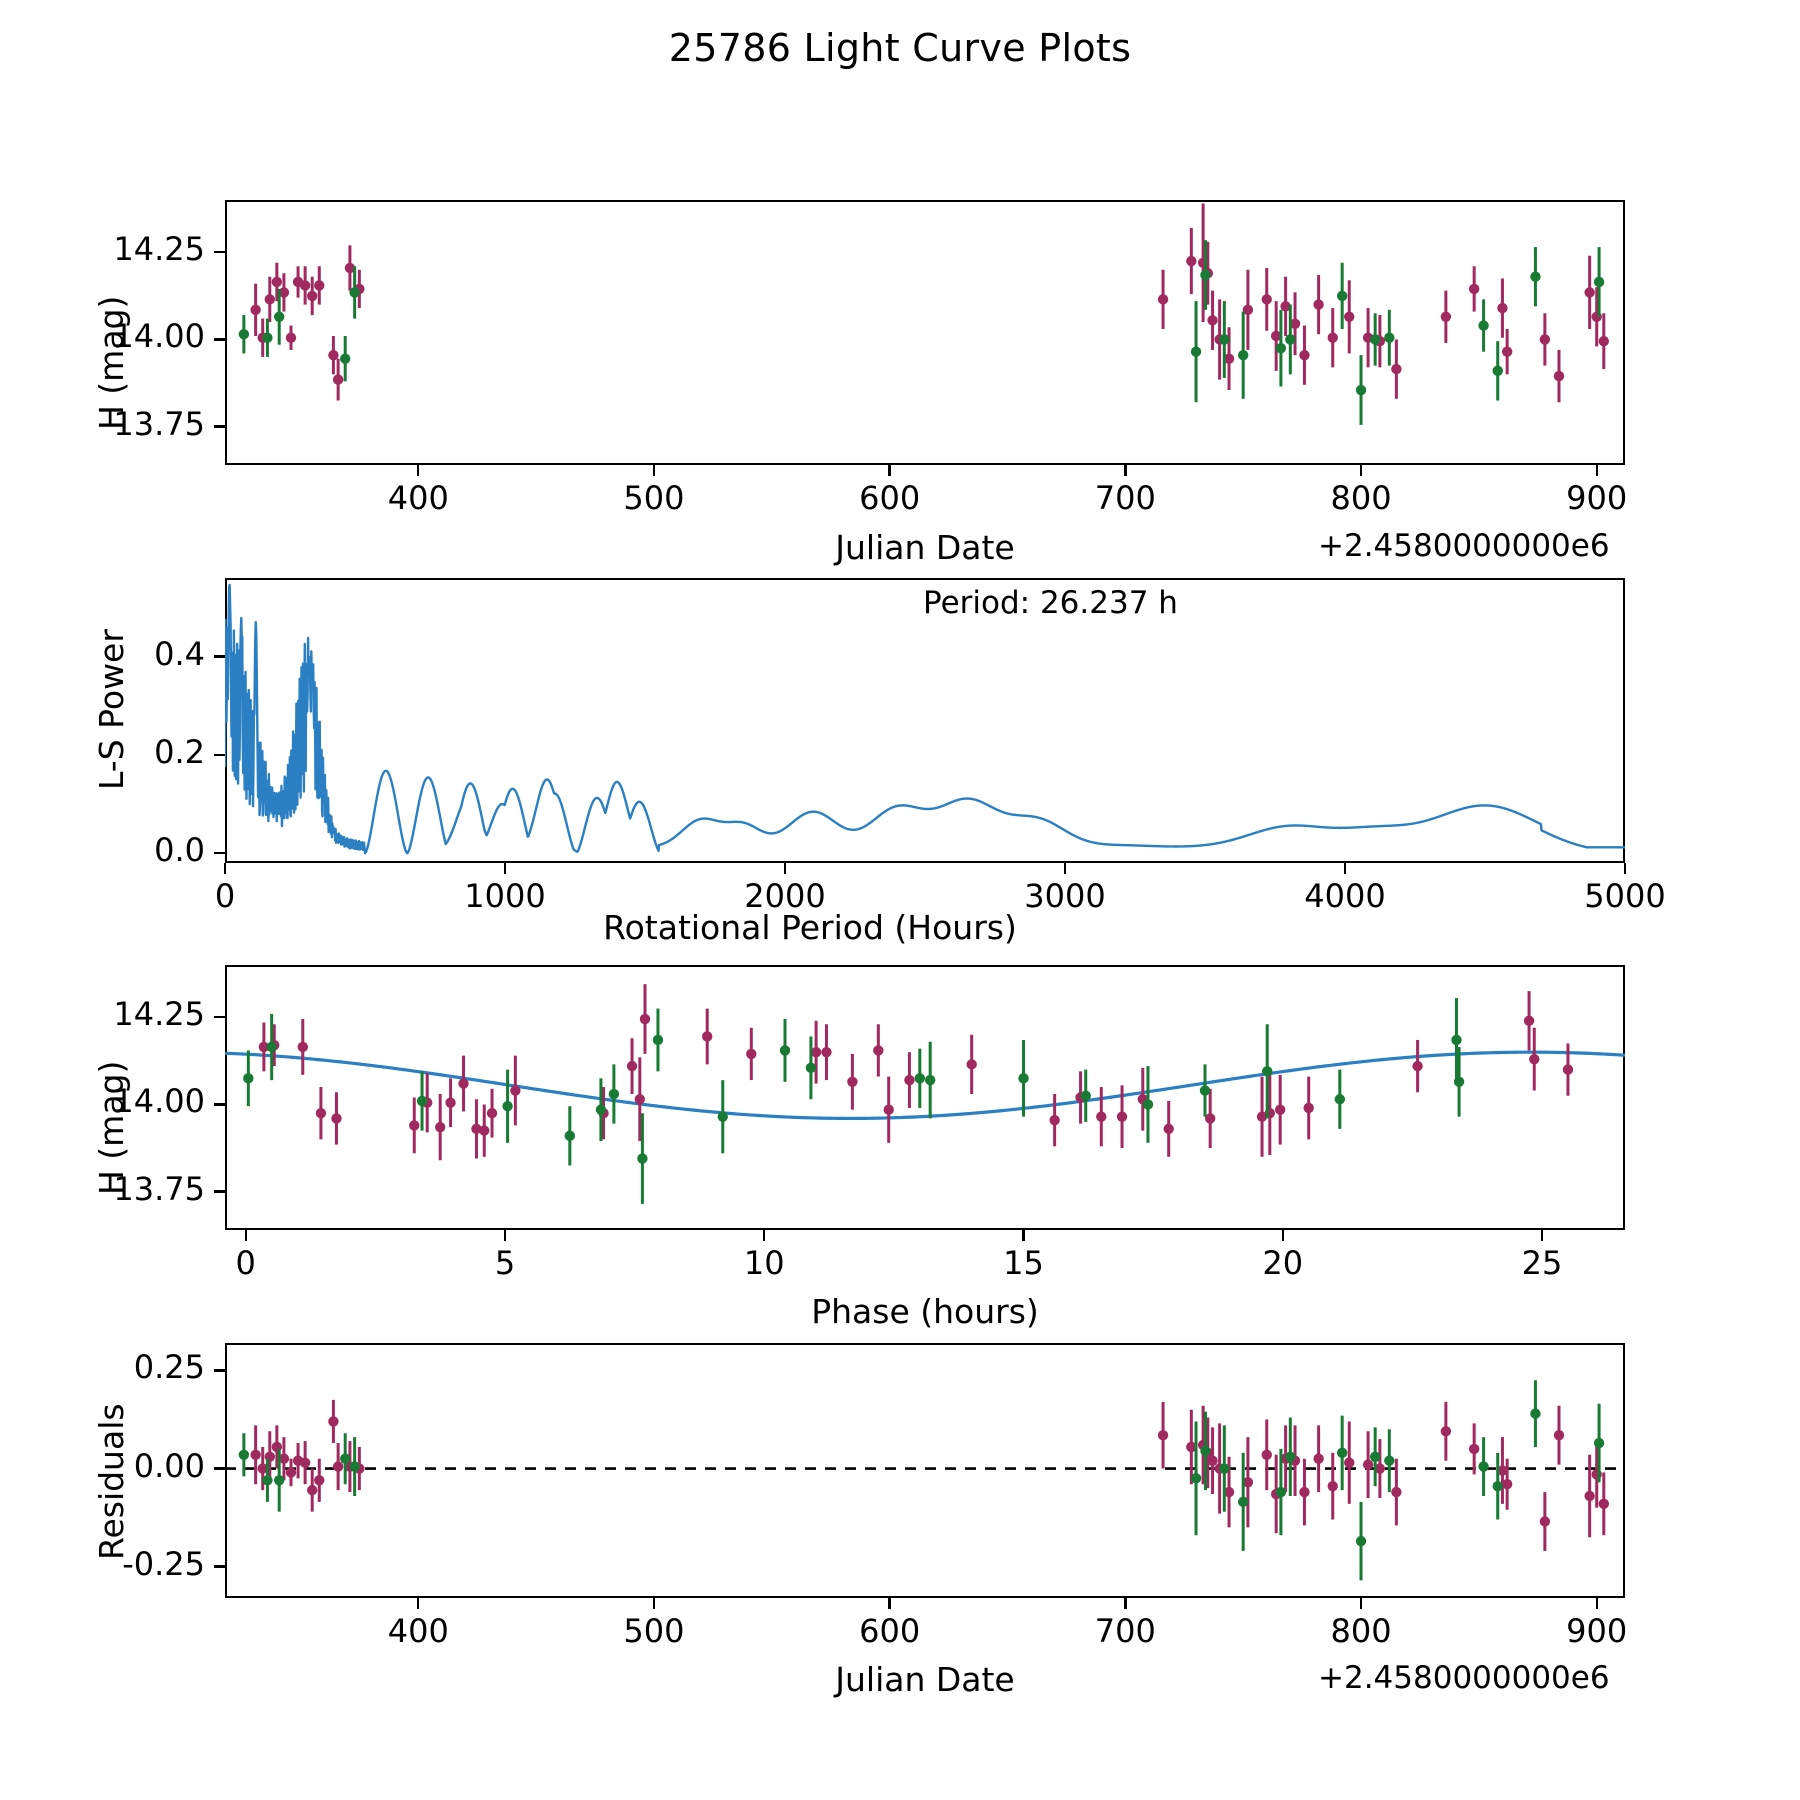 The width and height of the screenshot is (1800, 1800). Describe the element at coordinates (810, 927) in the screenshot. I see `x-axis-label-periodogram: Rotational Period (Hours)` at that location.